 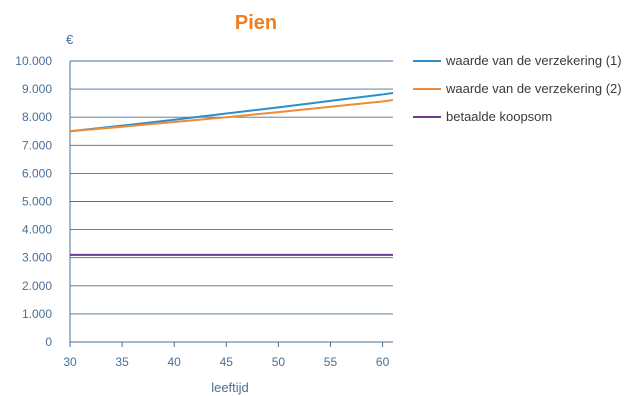 I want to click on x-tick-label: 50, so click(x=279, y=362).